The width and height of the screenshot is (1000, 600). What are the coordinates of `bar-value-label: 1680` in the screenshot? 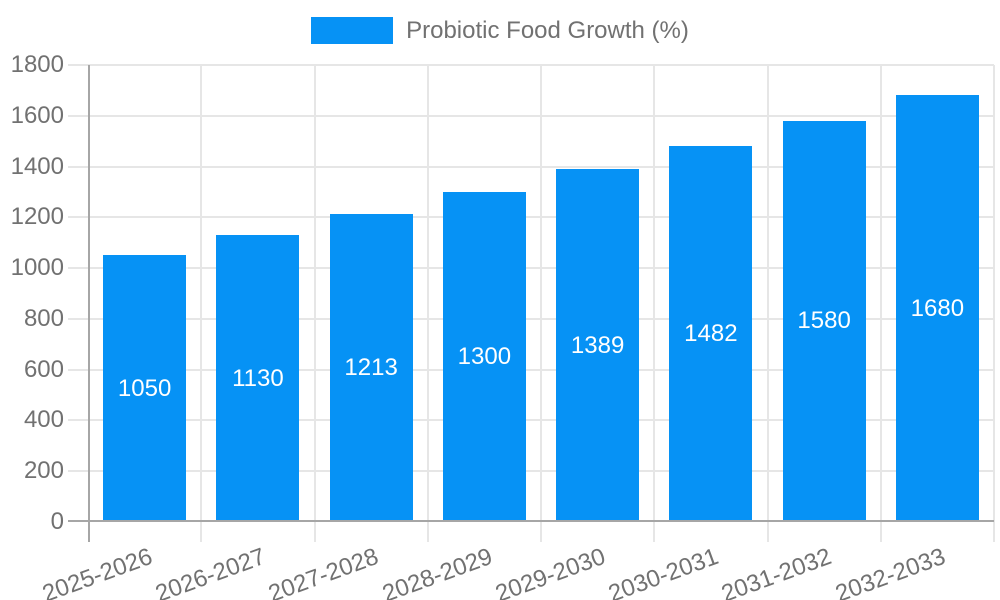 It's located at (937, 308).